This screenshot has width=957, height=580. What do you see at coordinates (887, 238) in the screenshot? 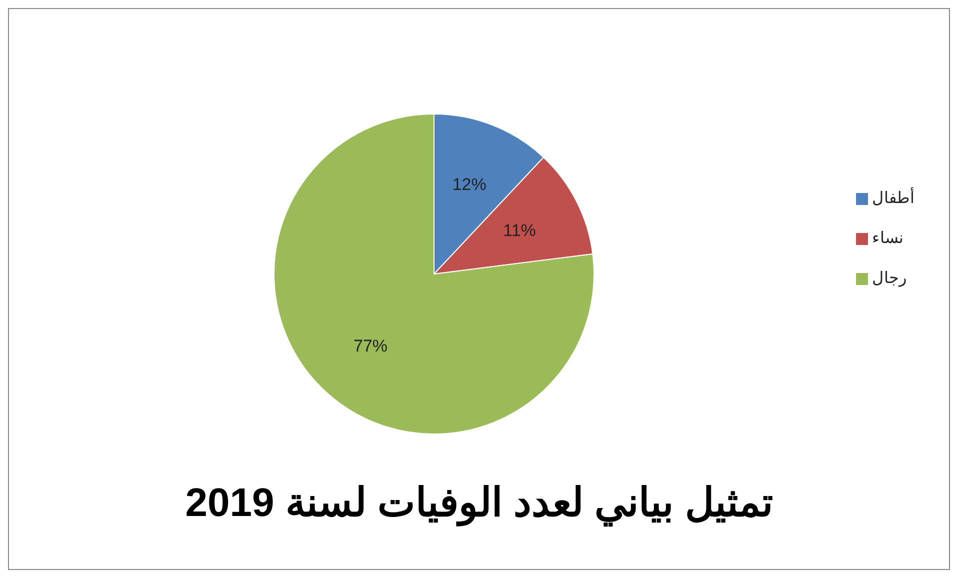
I see `legend-label: نساء` at bounding box center [887, 238].